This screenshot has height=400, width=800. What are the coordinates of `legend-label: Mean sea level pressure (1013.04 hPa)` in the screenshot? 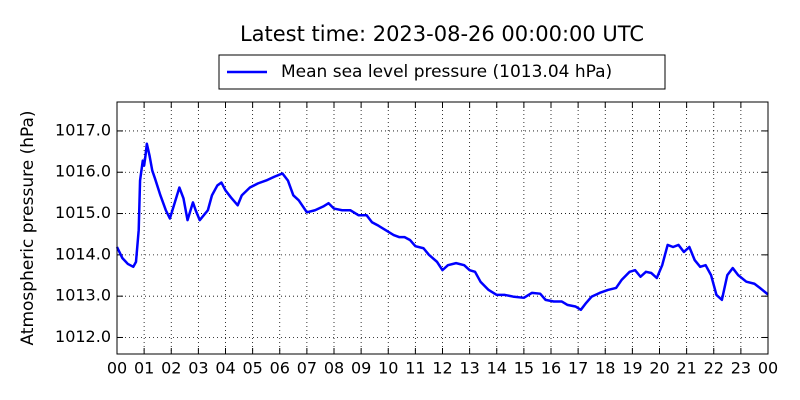 It's located at (446, 72).